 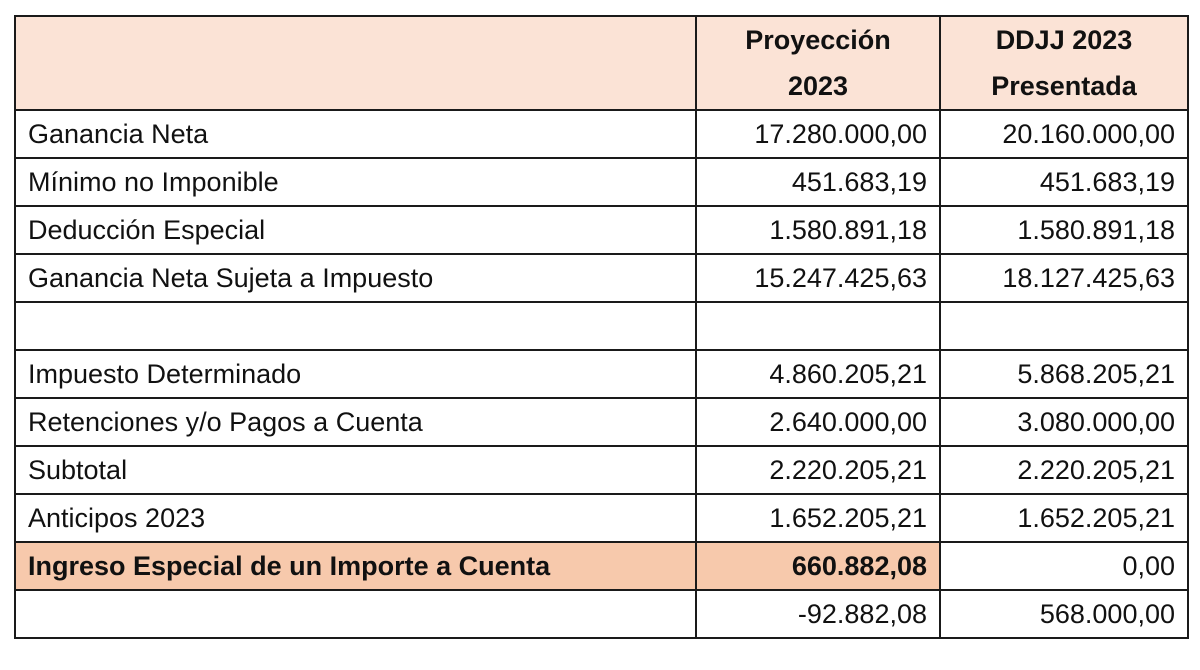 What do you see at coordinates (355, 422) in the screenshot?
I see `row-label: Retenciones y/o Pagos a Cuenta` at bounding box center [355, 422].